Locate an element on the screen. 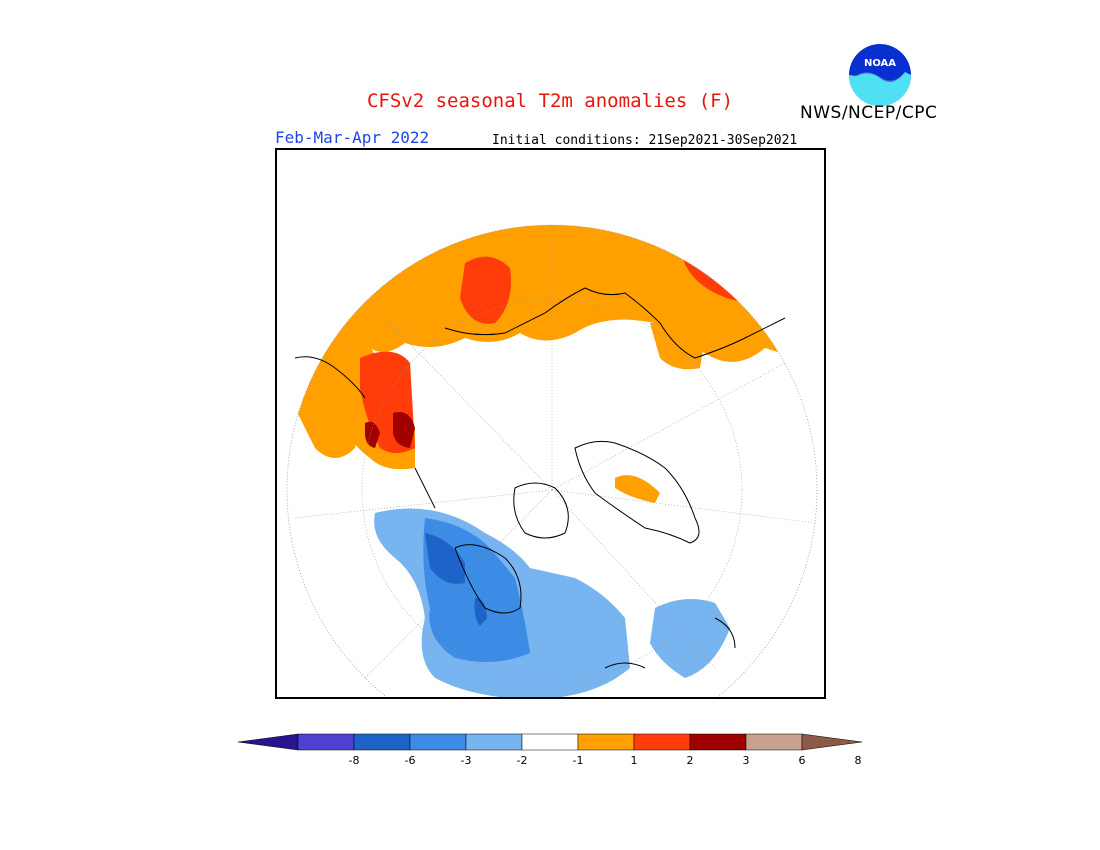 The height and width of the screenshot is (850, 1100). colorbar-tick-label: -1 is located at coordinates (578, 760).